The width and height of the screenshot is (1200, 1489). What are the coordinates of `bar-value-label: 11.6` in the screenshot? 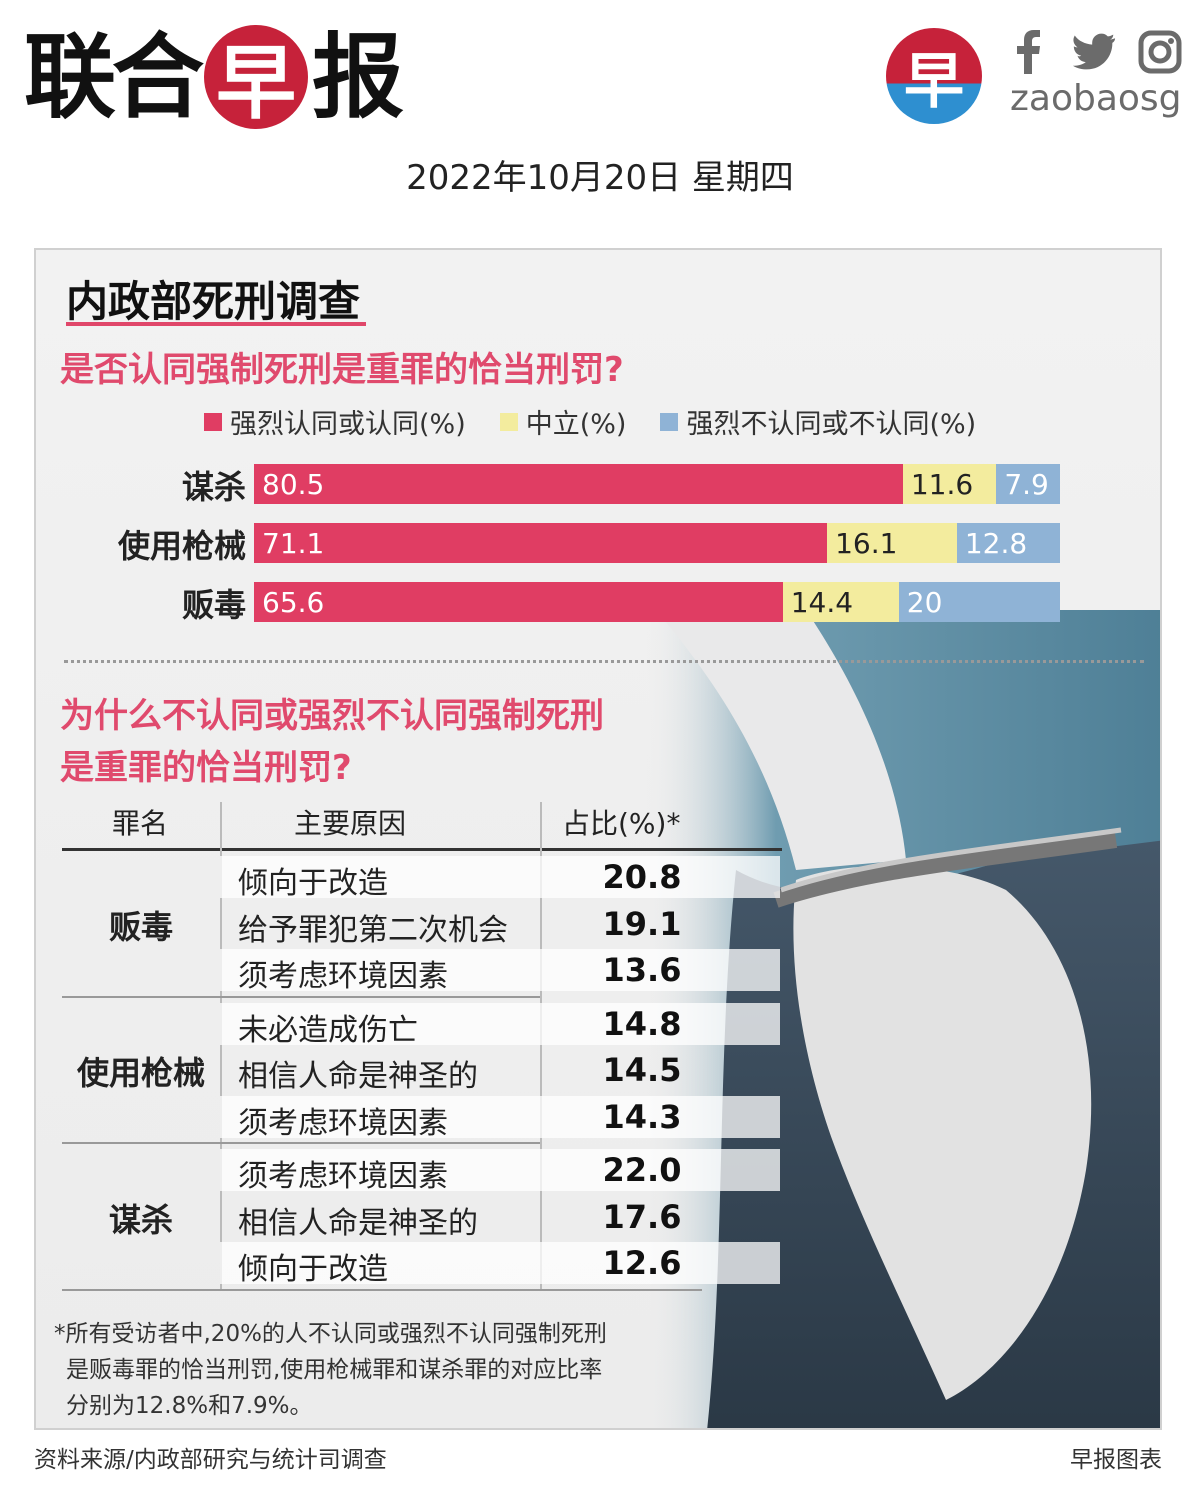 It's located at (942, 484).